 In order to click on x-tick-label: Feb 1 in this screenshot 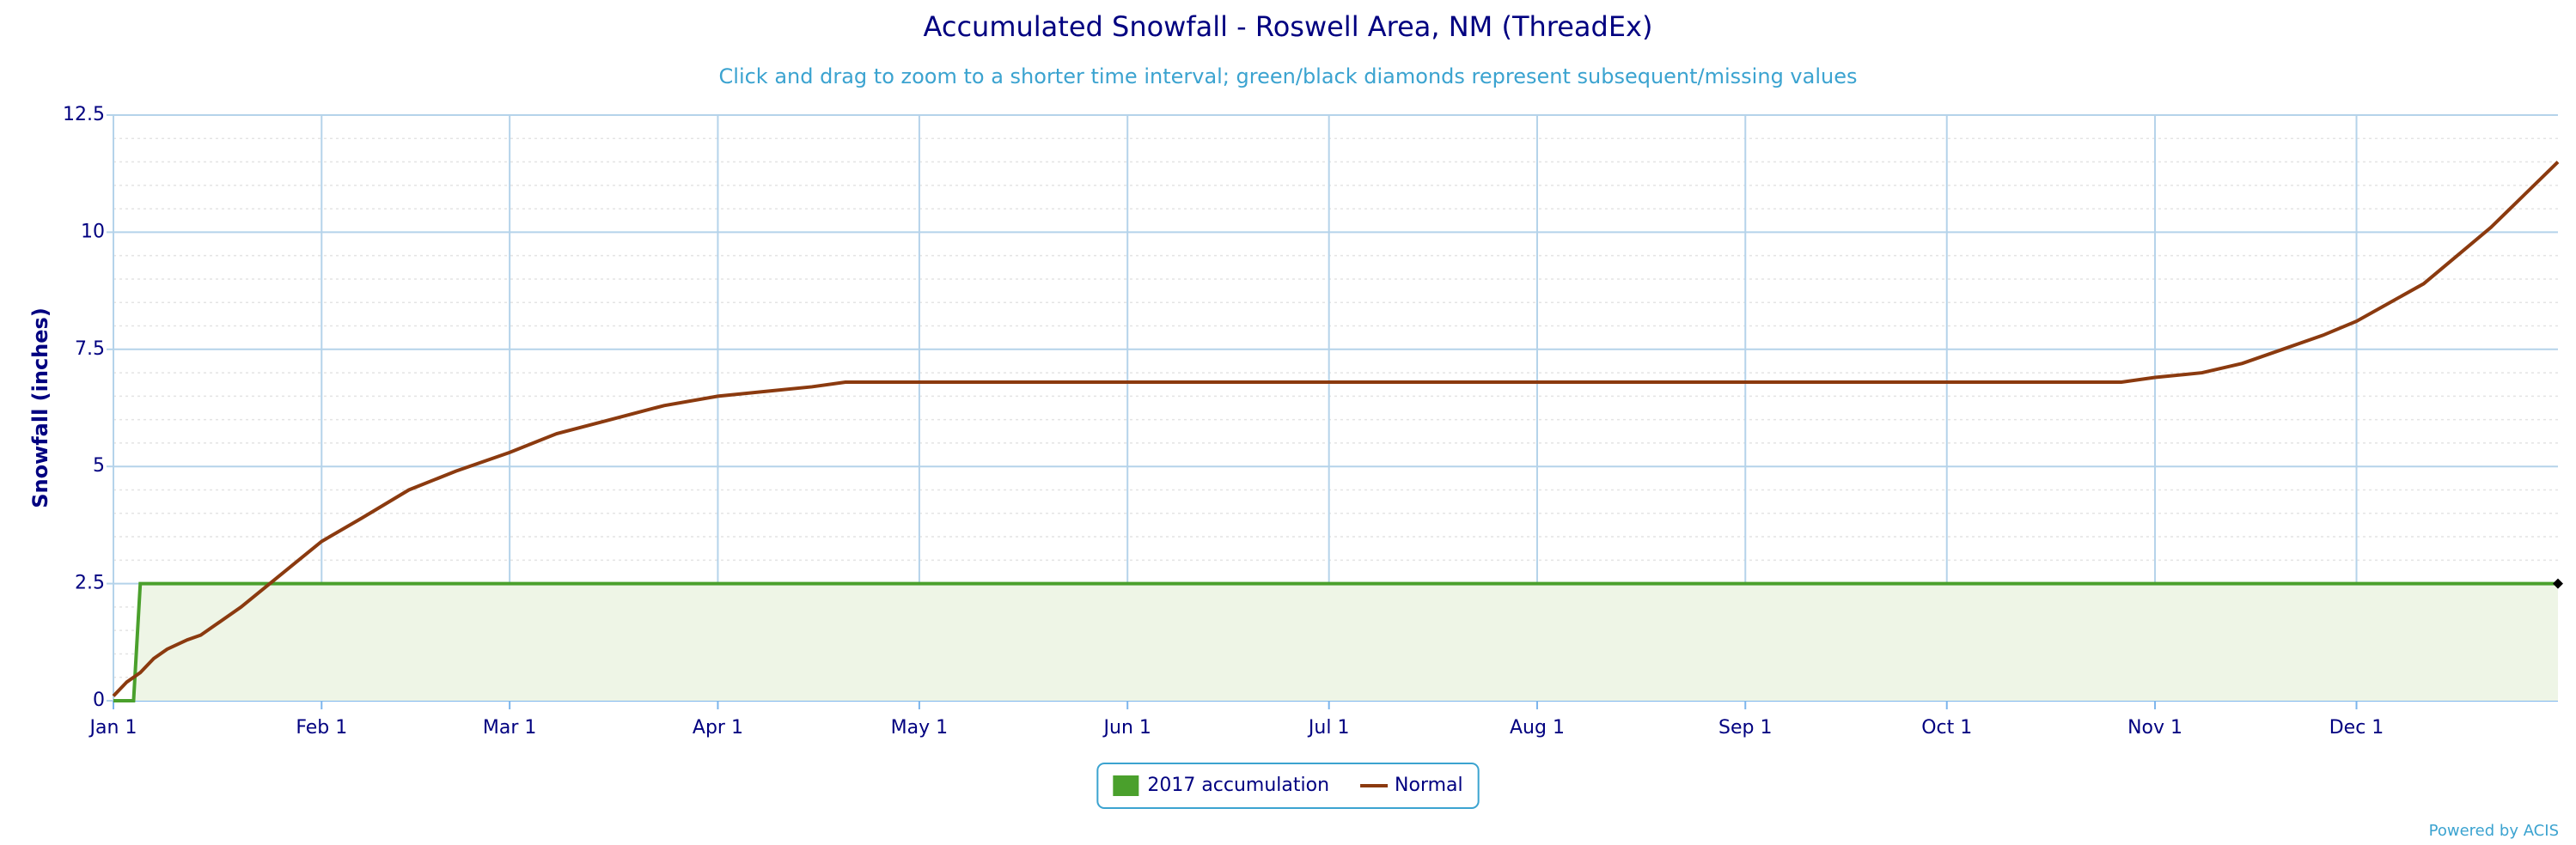, I will do `click(322, 728)`.